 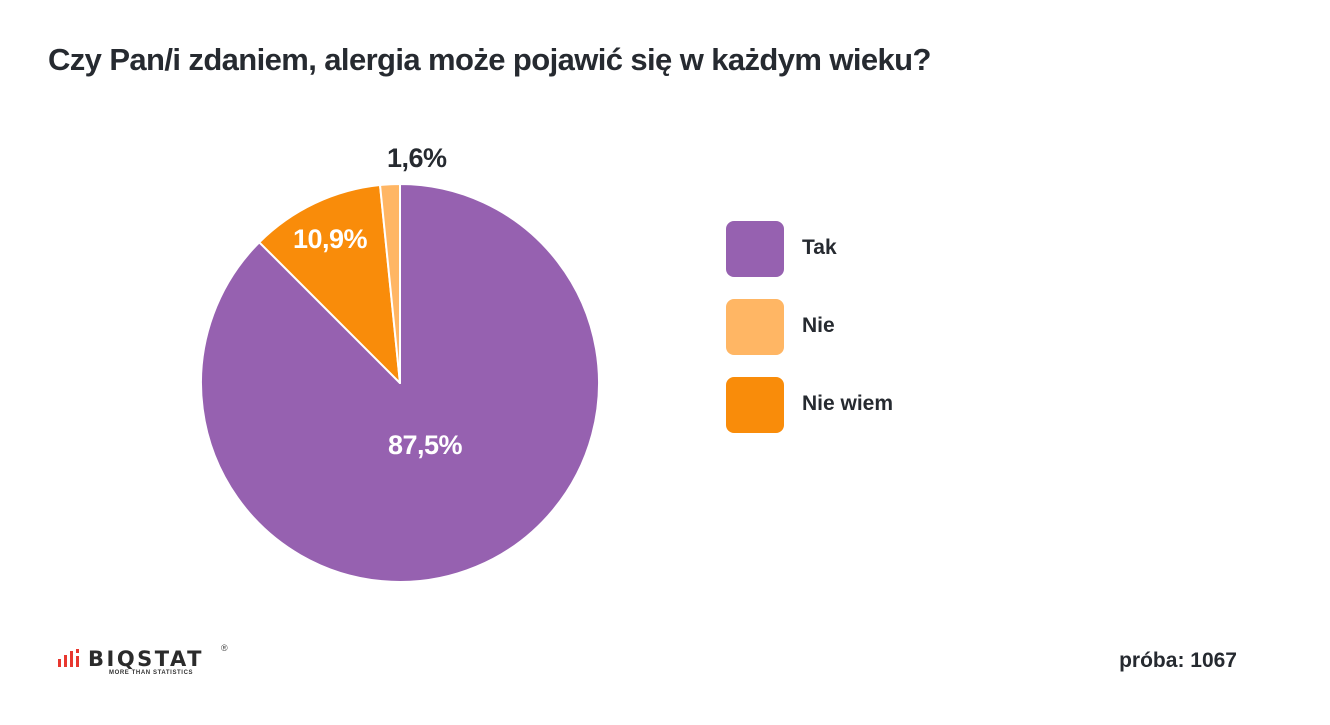 What do you see at coordinates (330, 239) in the screenshot?
I see `data-label-nie-wiem: 10,9%` at bounding box center [330, 239].